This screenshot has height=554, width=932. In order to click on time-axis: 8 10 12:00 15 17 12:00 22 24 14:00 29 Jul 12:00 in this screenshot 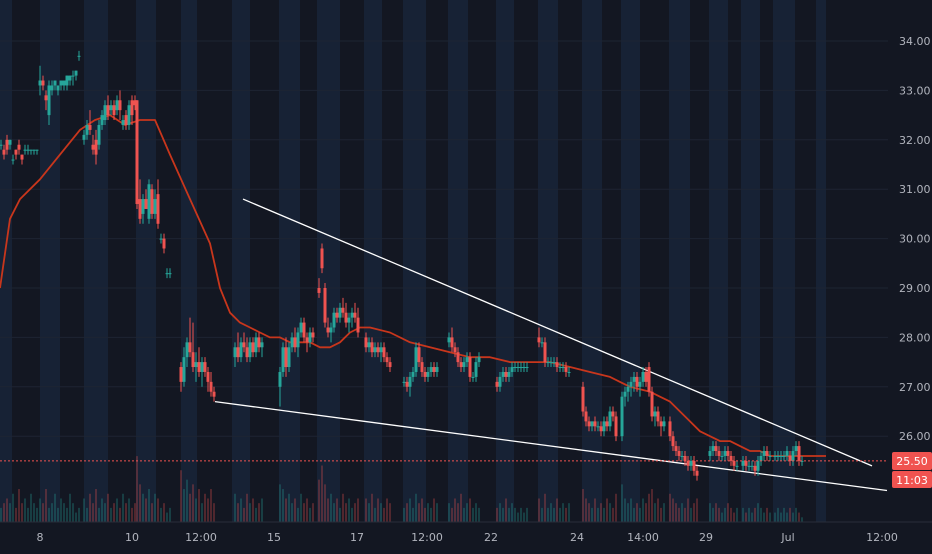, I will do `click(466, 535)`.